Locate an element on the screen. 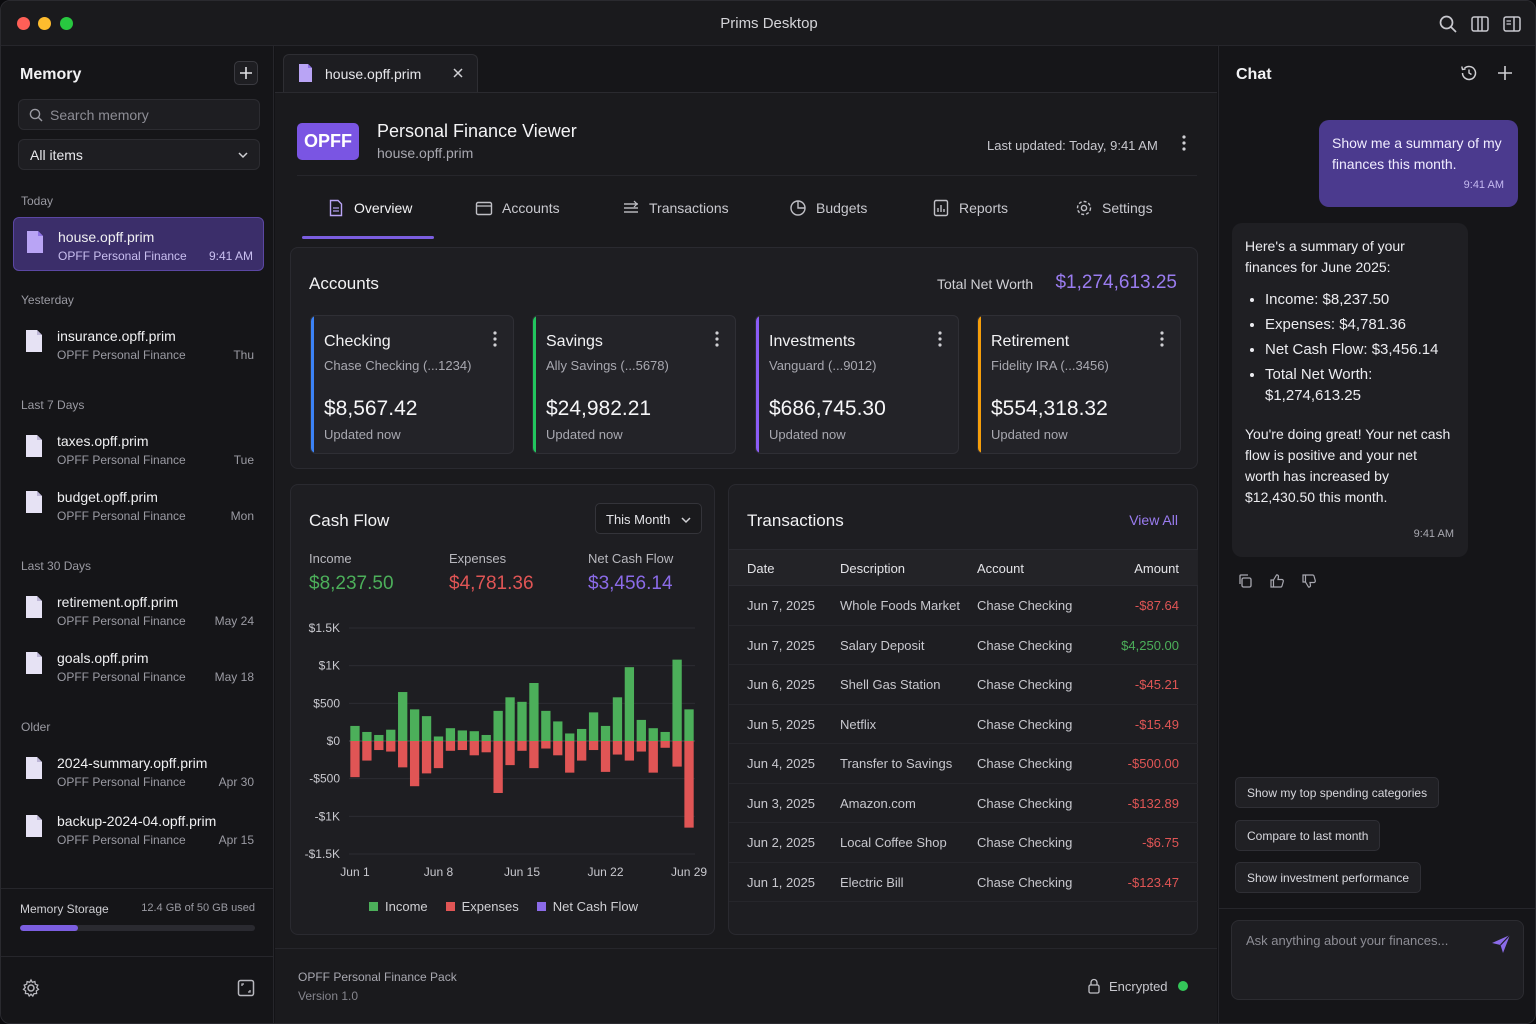  divider is located at coordinates (137, 888).